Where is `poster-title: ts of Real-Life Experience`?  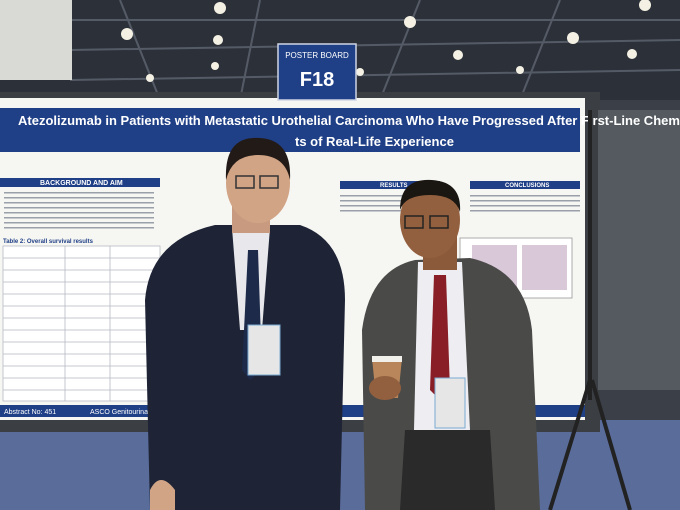 poster-title: ts of Real-Life Experience is located at coordinates (374, 141).